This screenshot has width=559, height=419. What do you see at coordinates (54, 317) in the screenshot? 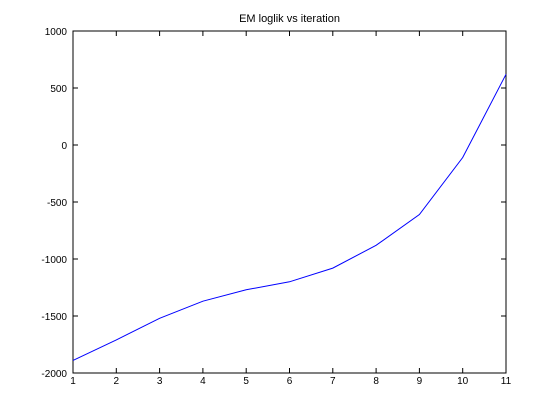
I see `y-tick-label: -1500` at bounding box center [54, 317].